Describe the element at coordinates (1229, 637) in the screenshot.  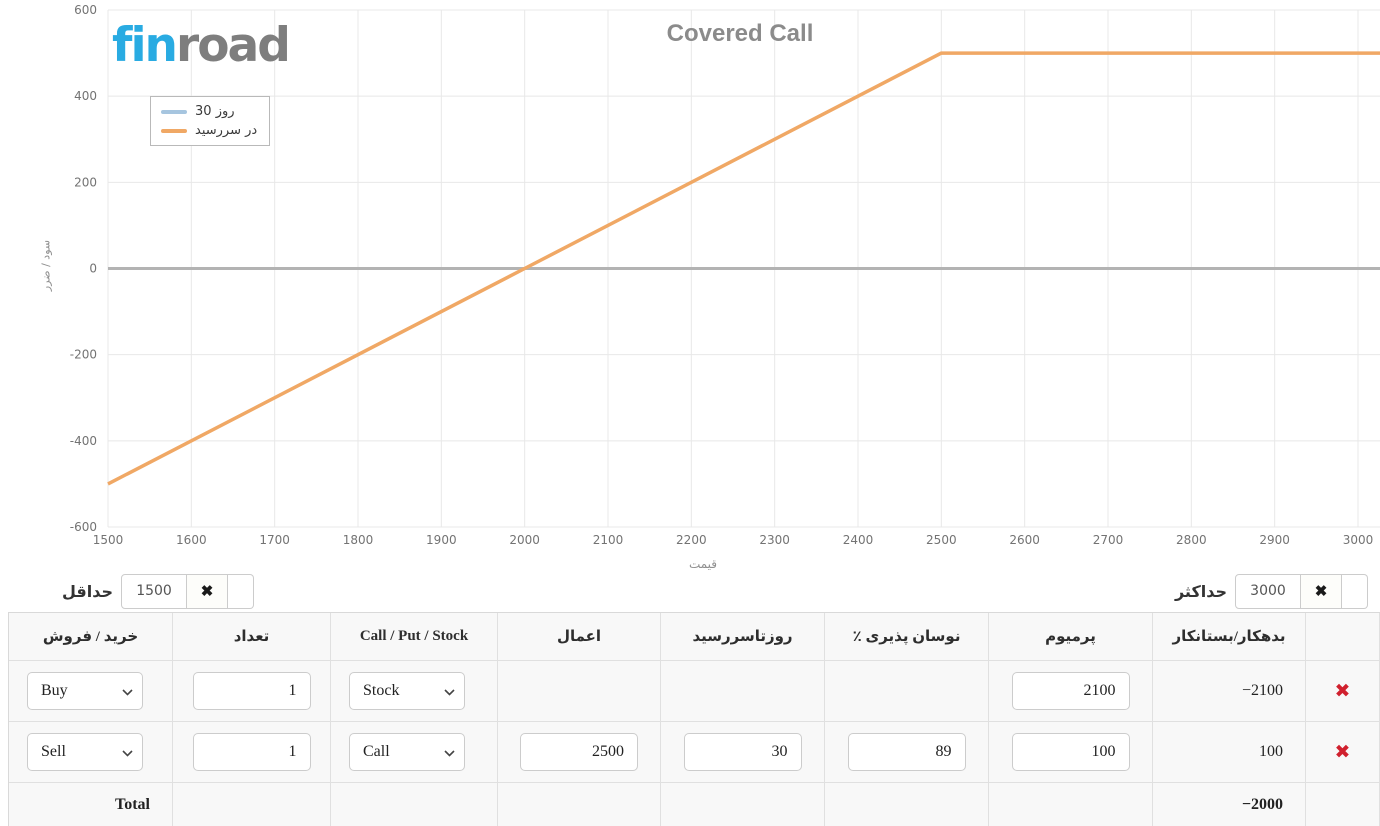
I see `header-balance: بدهکار/بستانکار` at that location.